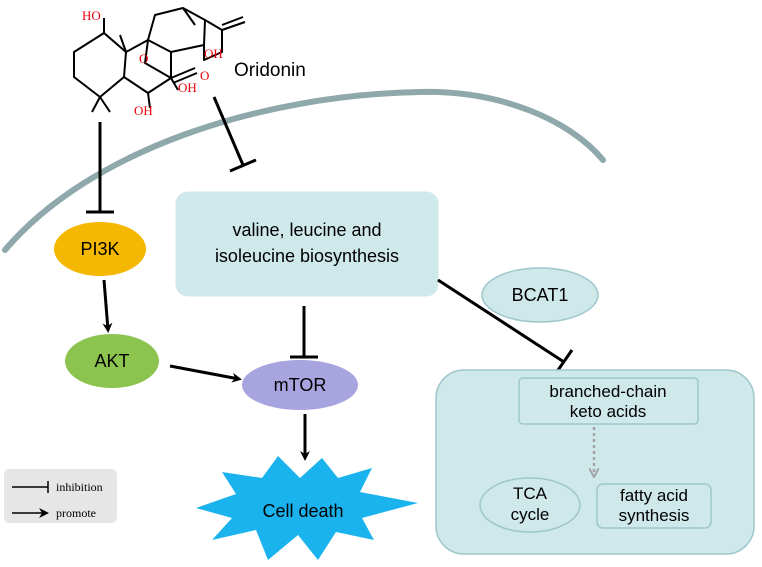 The width and height of the screenshot is (762, 567). I want to click on mtor-label: mTOR, so click(300, 385).